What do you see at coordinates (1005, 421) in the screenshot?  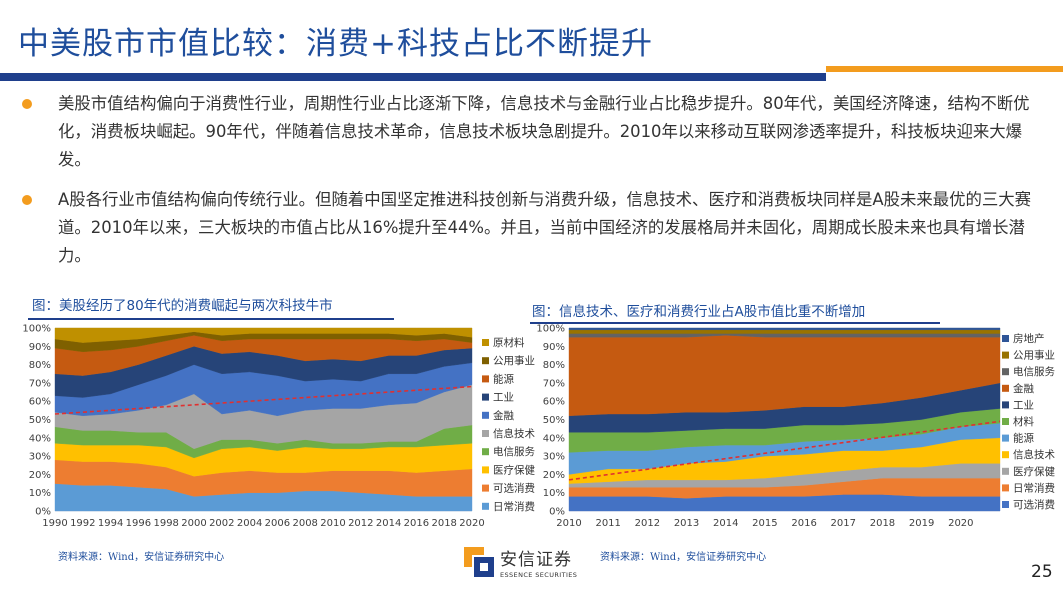 I see `legend-swatch-材料` at bounding box center [1005, 421].